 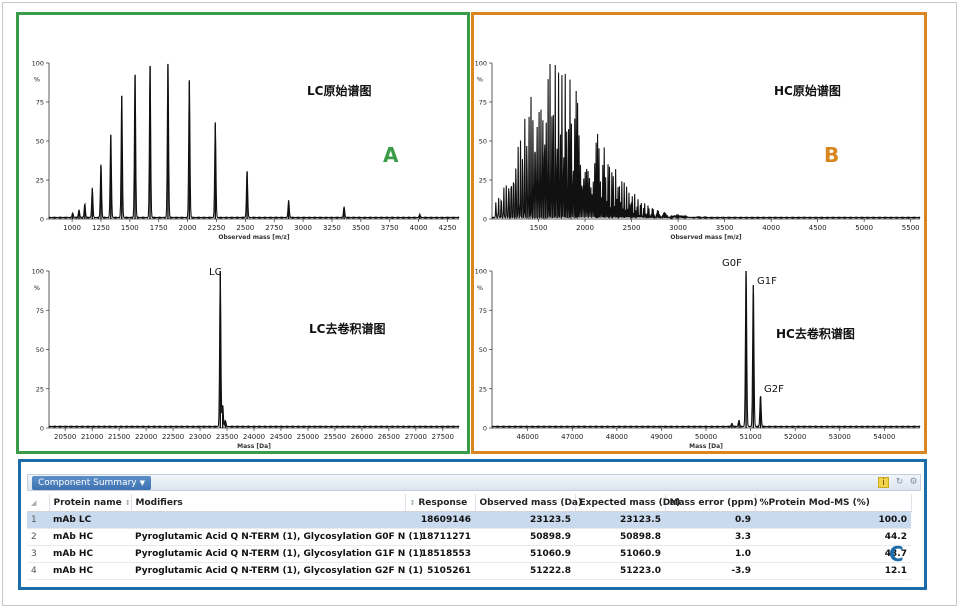 What do you see at coordinates (268, 503) in the screenshot?
I see `col-modifiers: Modifiers` at bounding box center [268, 503].